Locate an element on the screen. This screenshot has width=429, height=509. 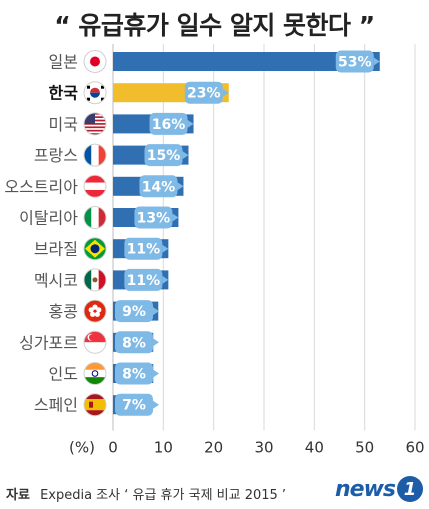
bar-row: 멕시코 11% is located at coordinates (101, 280).